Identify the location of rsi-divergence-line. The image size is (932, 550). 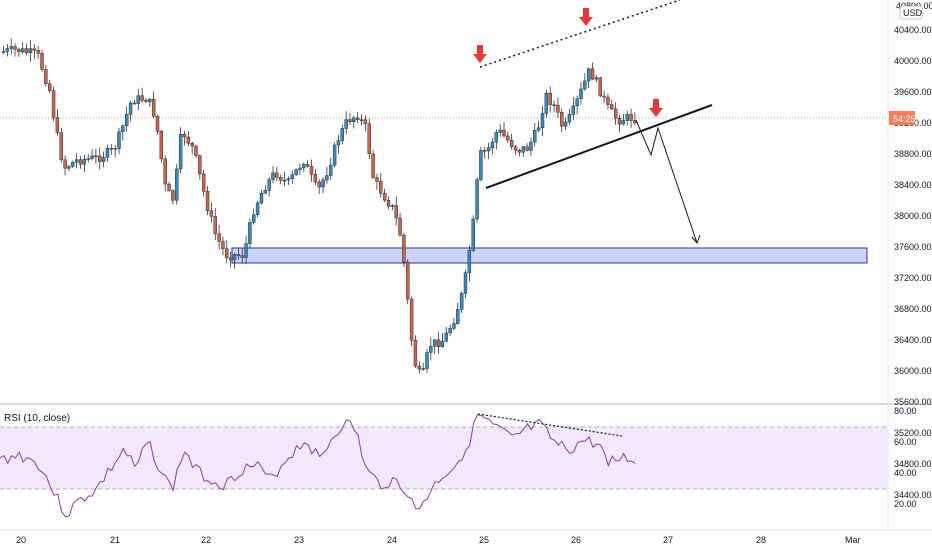
(550, 425).